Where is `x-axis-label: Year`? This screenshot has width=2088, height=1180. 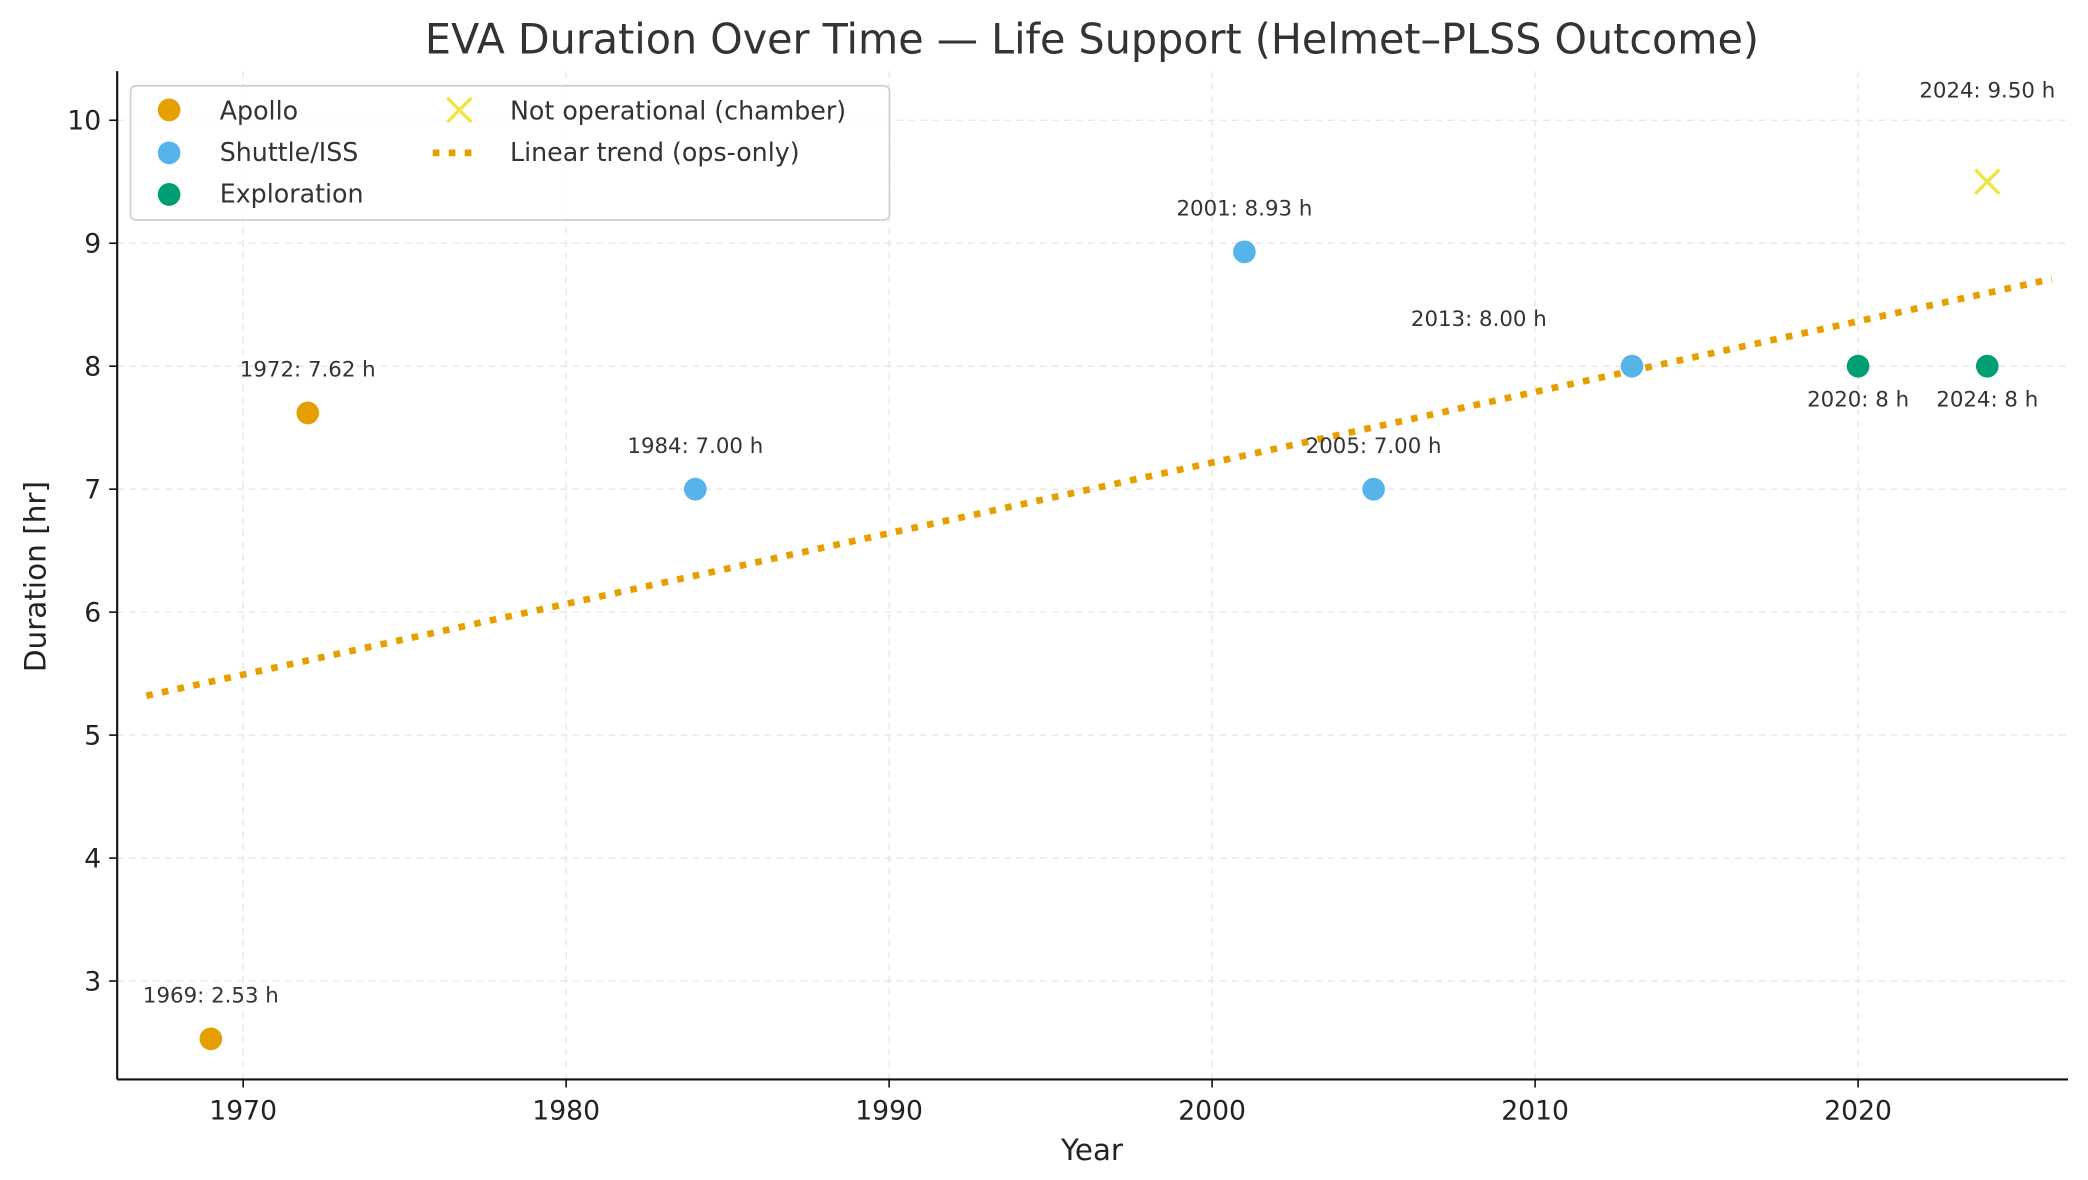
x-axis-label: Year is located at coordinates (1092, 1150).